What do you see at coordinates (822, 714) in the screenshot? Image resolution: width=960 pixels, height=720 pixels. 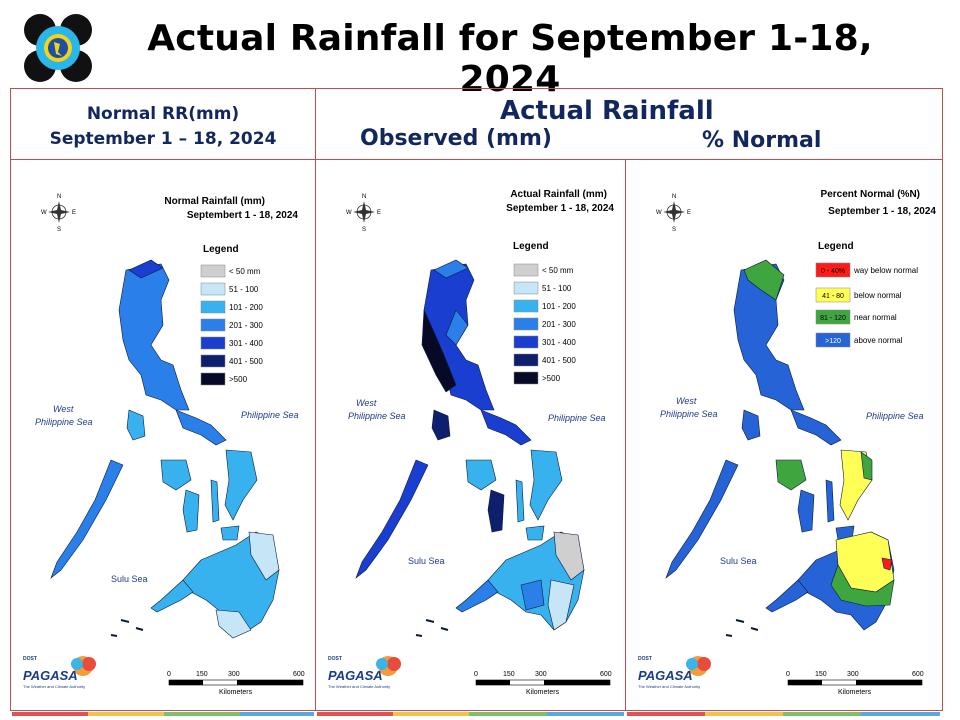 I see `footer-bar-green` at bounding box center [822, 714].